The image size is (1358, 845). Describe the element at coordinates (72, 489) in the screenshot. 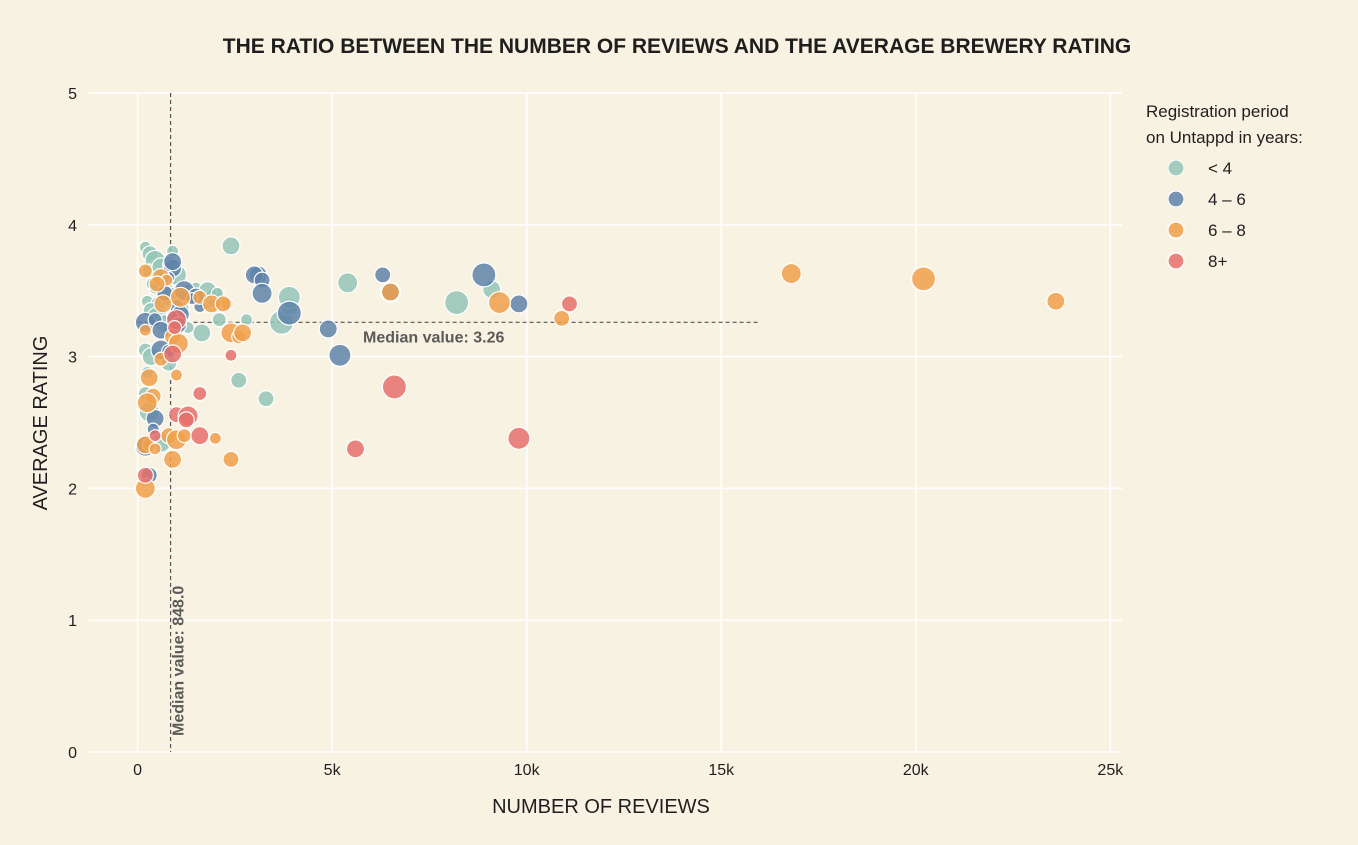

I see `y-tick-label: 2` at that location.